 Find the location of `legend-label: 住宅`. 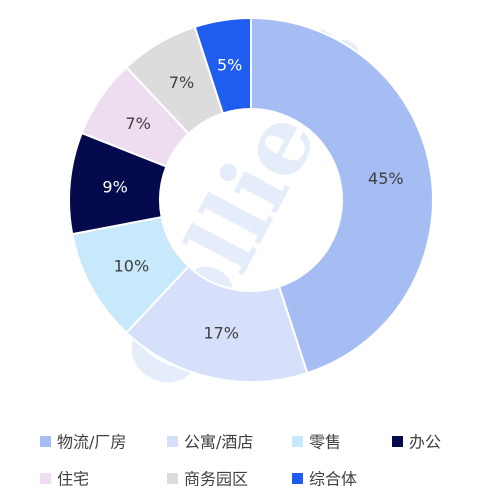

legend-label: 住宅 is located at coordinates (73, 479).